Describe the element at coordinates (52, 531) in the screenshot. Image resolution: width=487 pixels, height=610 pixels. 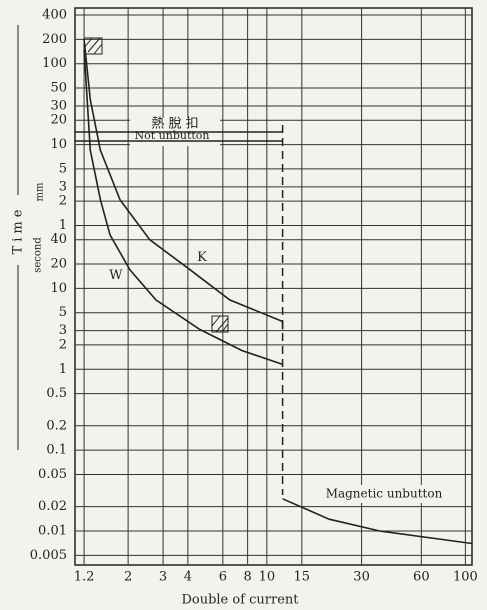
I see `y-tick-label: 0.01` at that location.